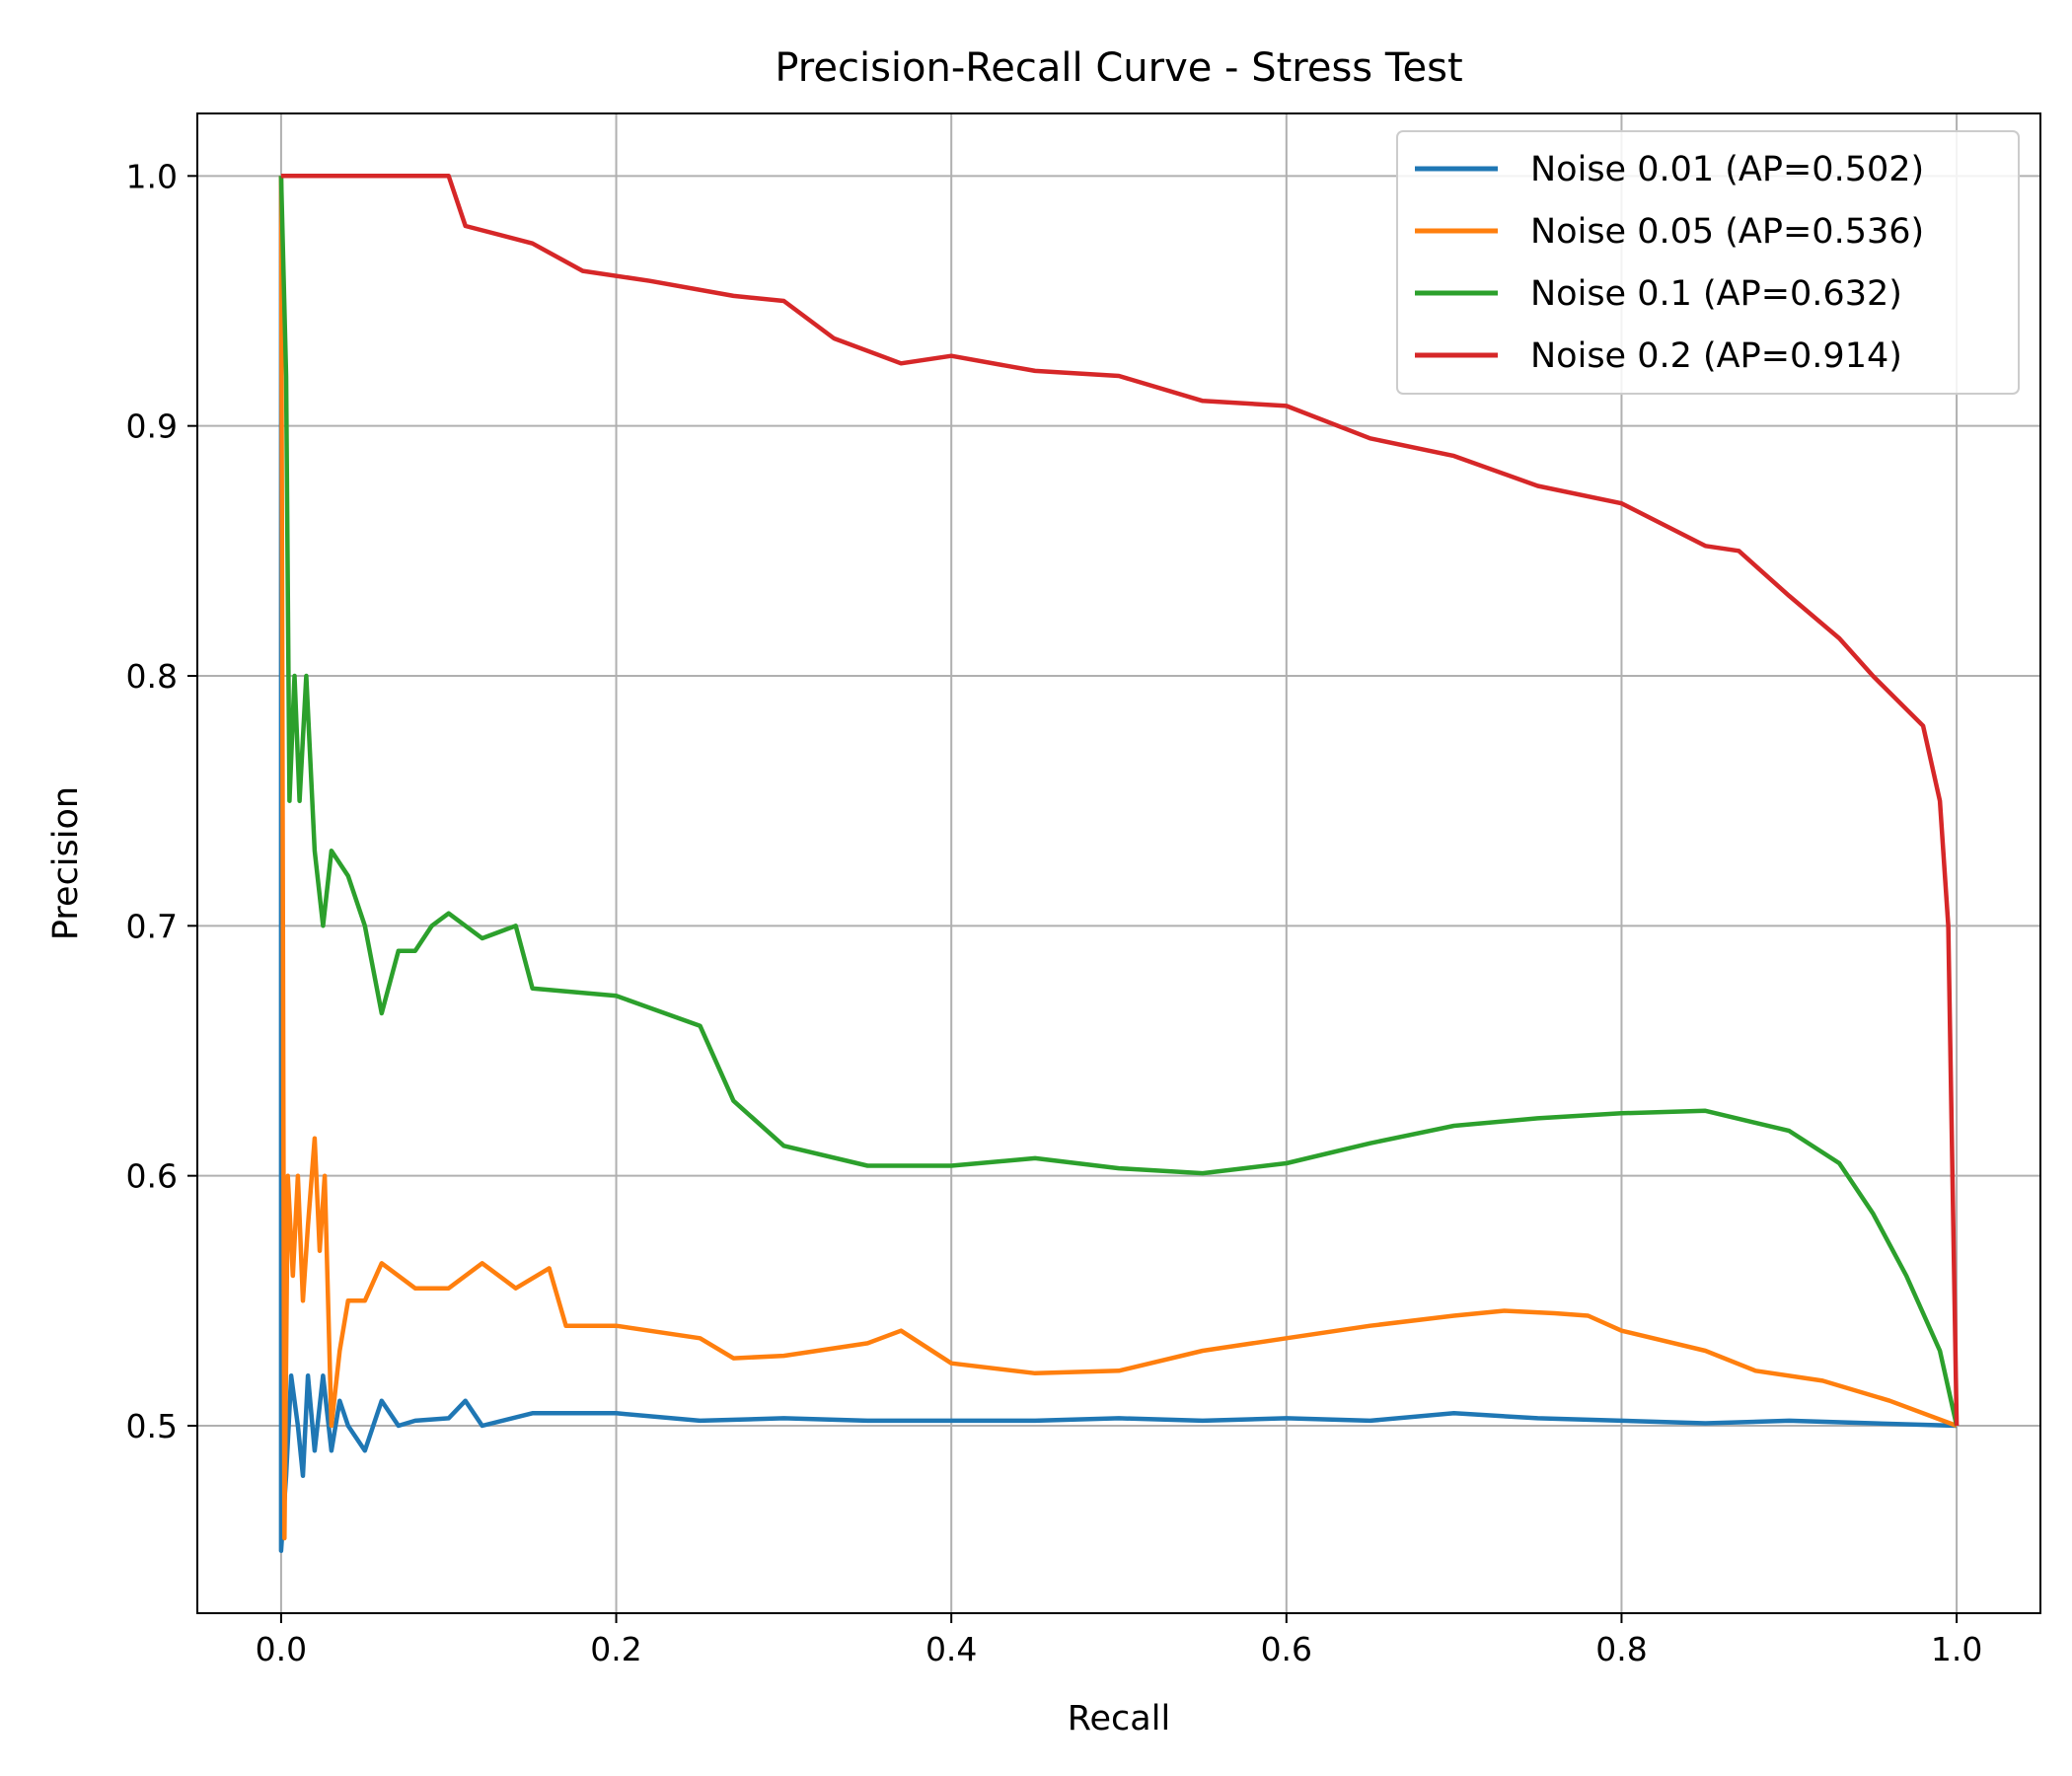  What do you see at coordinates (152, 1426) in the screenshot?
I see `y-tick-label: 0.5` at bounding box center [152, 1426].